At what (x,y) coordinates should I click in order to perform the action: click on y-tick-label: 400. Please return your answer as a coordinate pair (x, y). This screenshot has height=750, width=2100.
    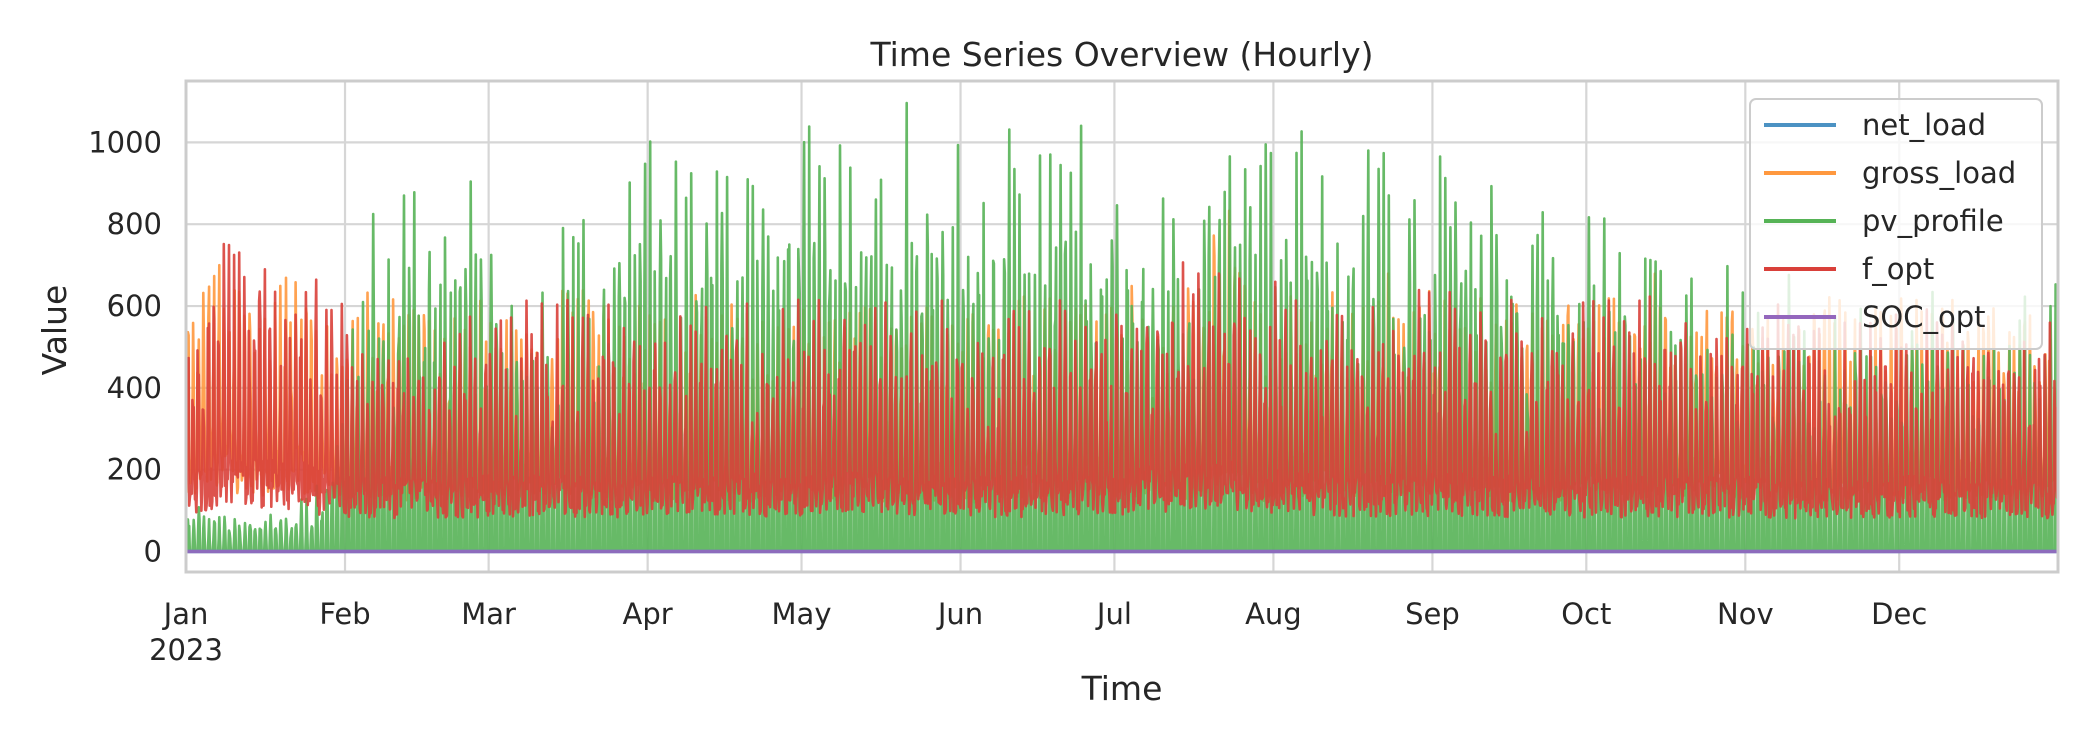
    Looking at the image, I should click on (134, 388).